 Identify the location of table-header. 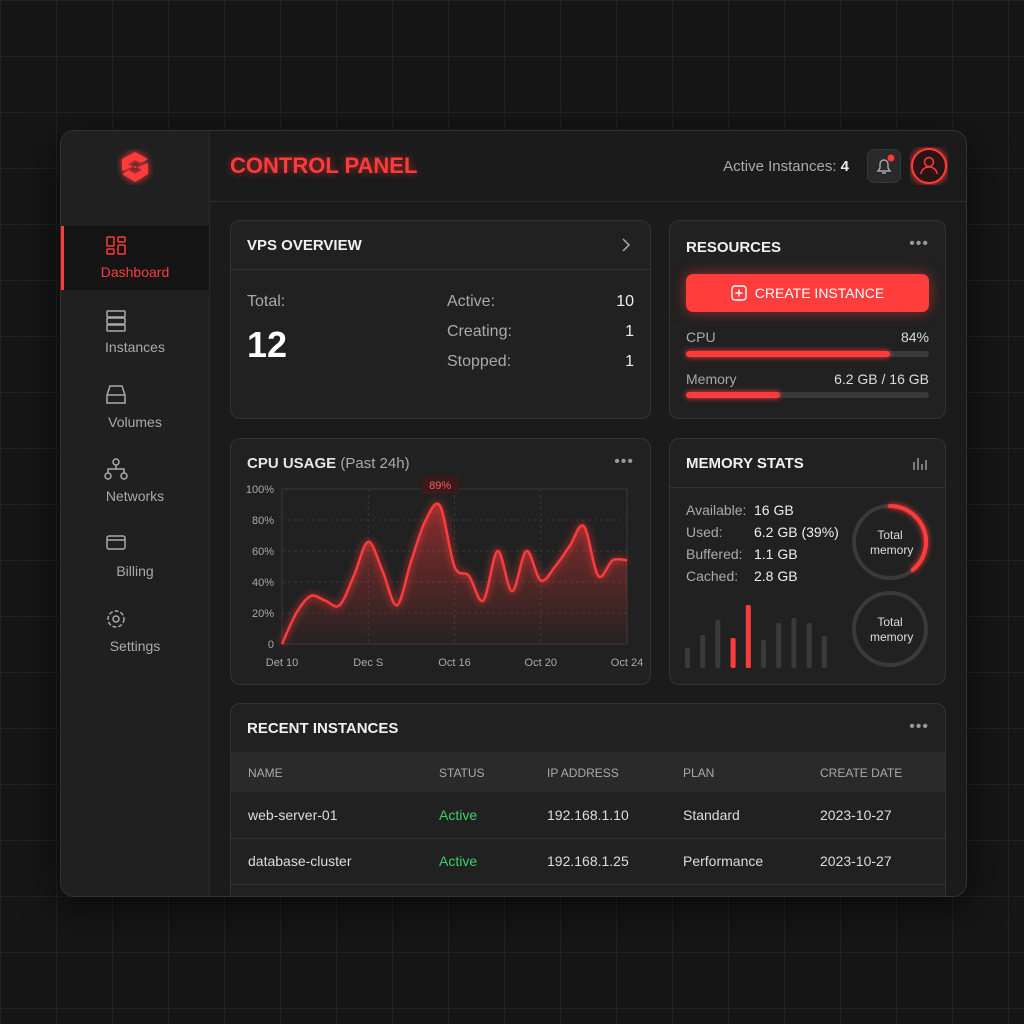
(588, 772).